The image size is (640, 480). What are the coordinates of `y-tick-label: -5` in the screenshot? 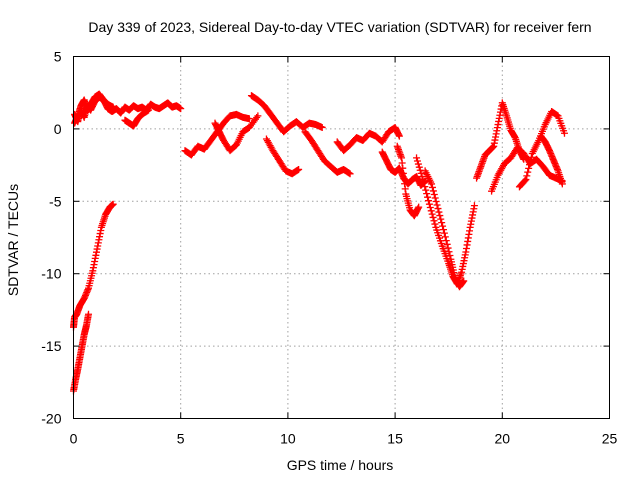 It's located at (55, 201).